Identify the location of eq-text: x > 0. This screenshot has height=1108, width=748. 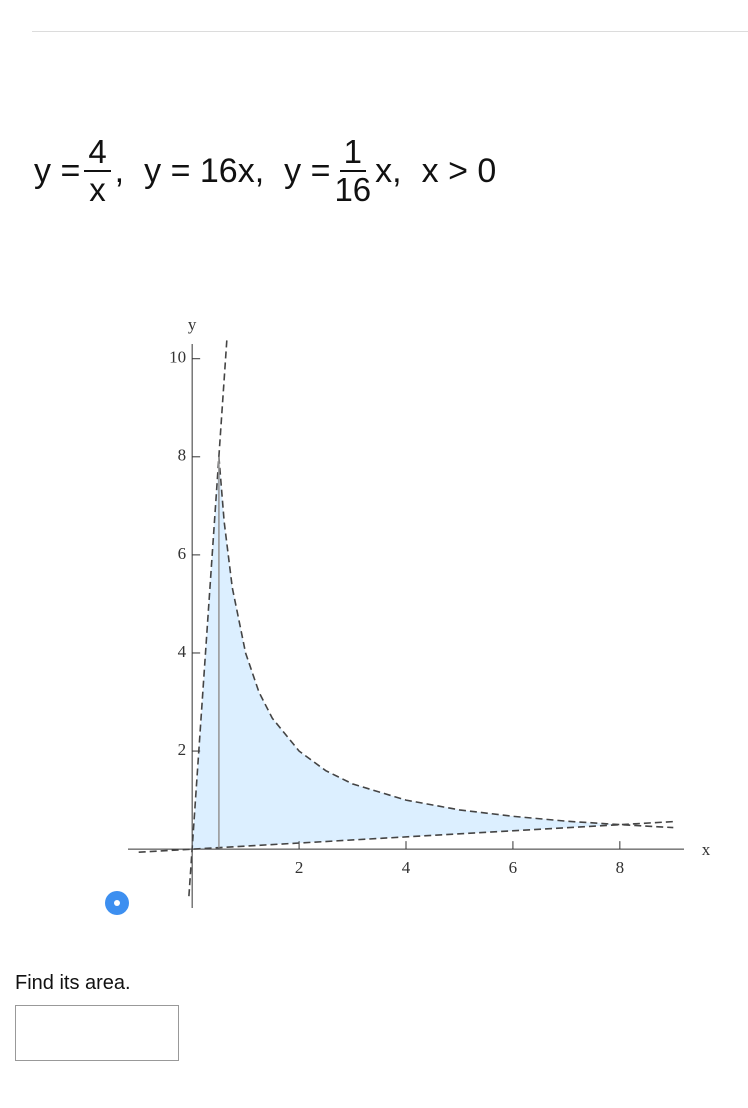
(459, 170).